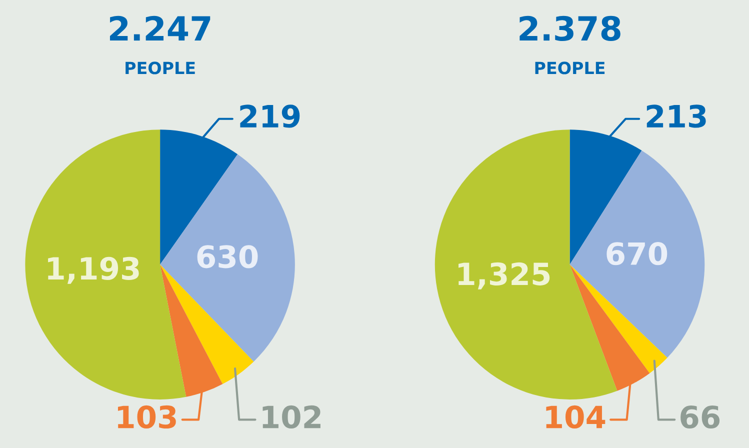 The height and width of the screenshot is (448, 749). What do you see at coordinates (700, 417) in the screenshot?
I see `data-label: 66` at bounding box center [700, 417].